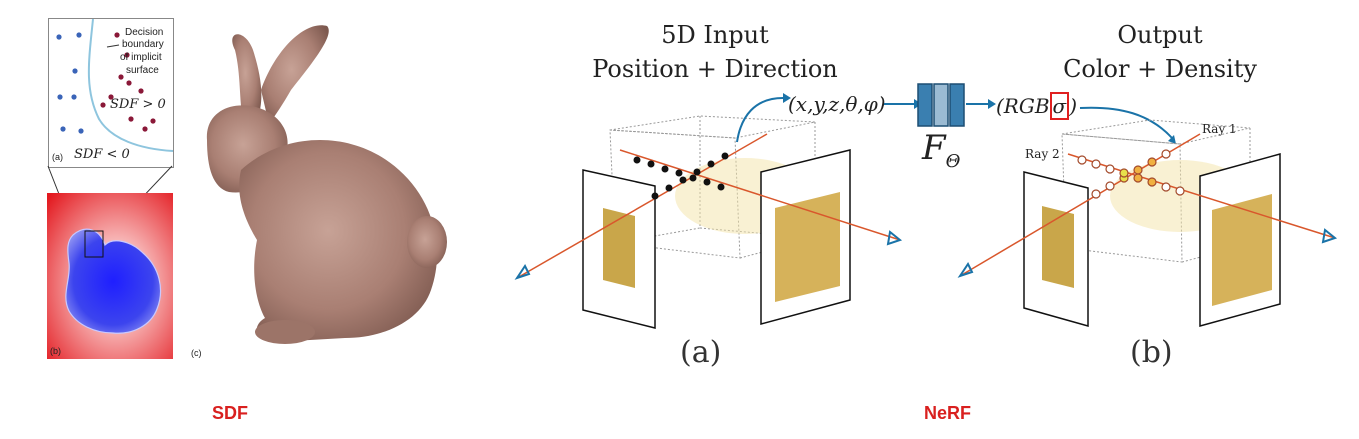 The image size is (1359, 439). I want to click on nerf-output-title-line1: Output, so click(1160, 35).